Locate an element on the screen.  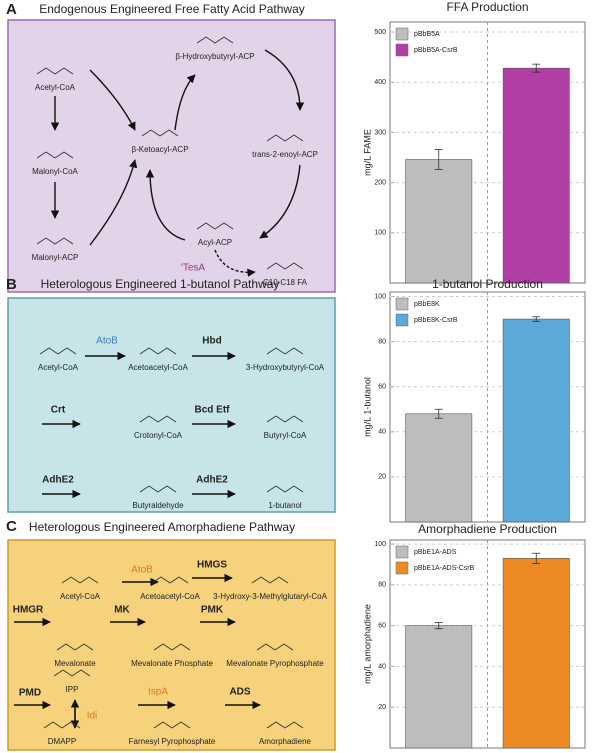
legend-label: pBbB5A is located at coordinates (427, 34).